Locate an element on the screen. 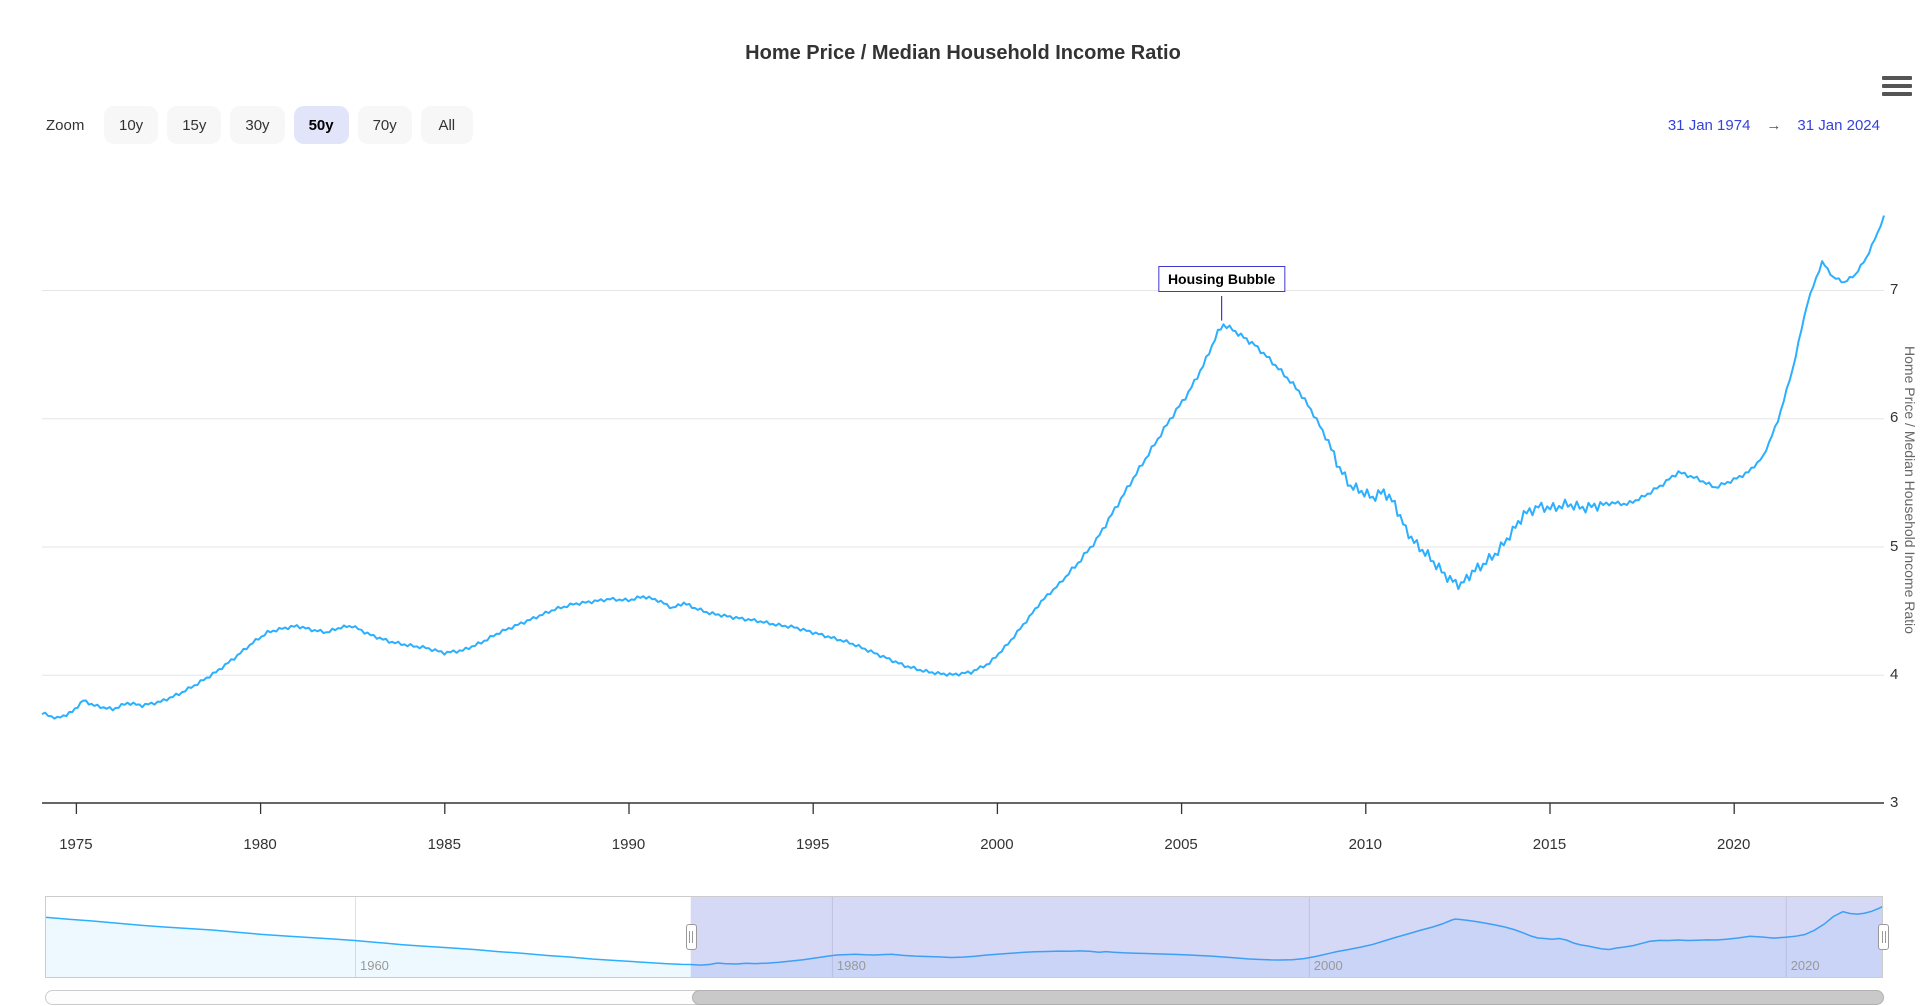 The width and height of the screenshot is (1926, 1006). zoom-button-all: All is located at coordinates (446, 125).